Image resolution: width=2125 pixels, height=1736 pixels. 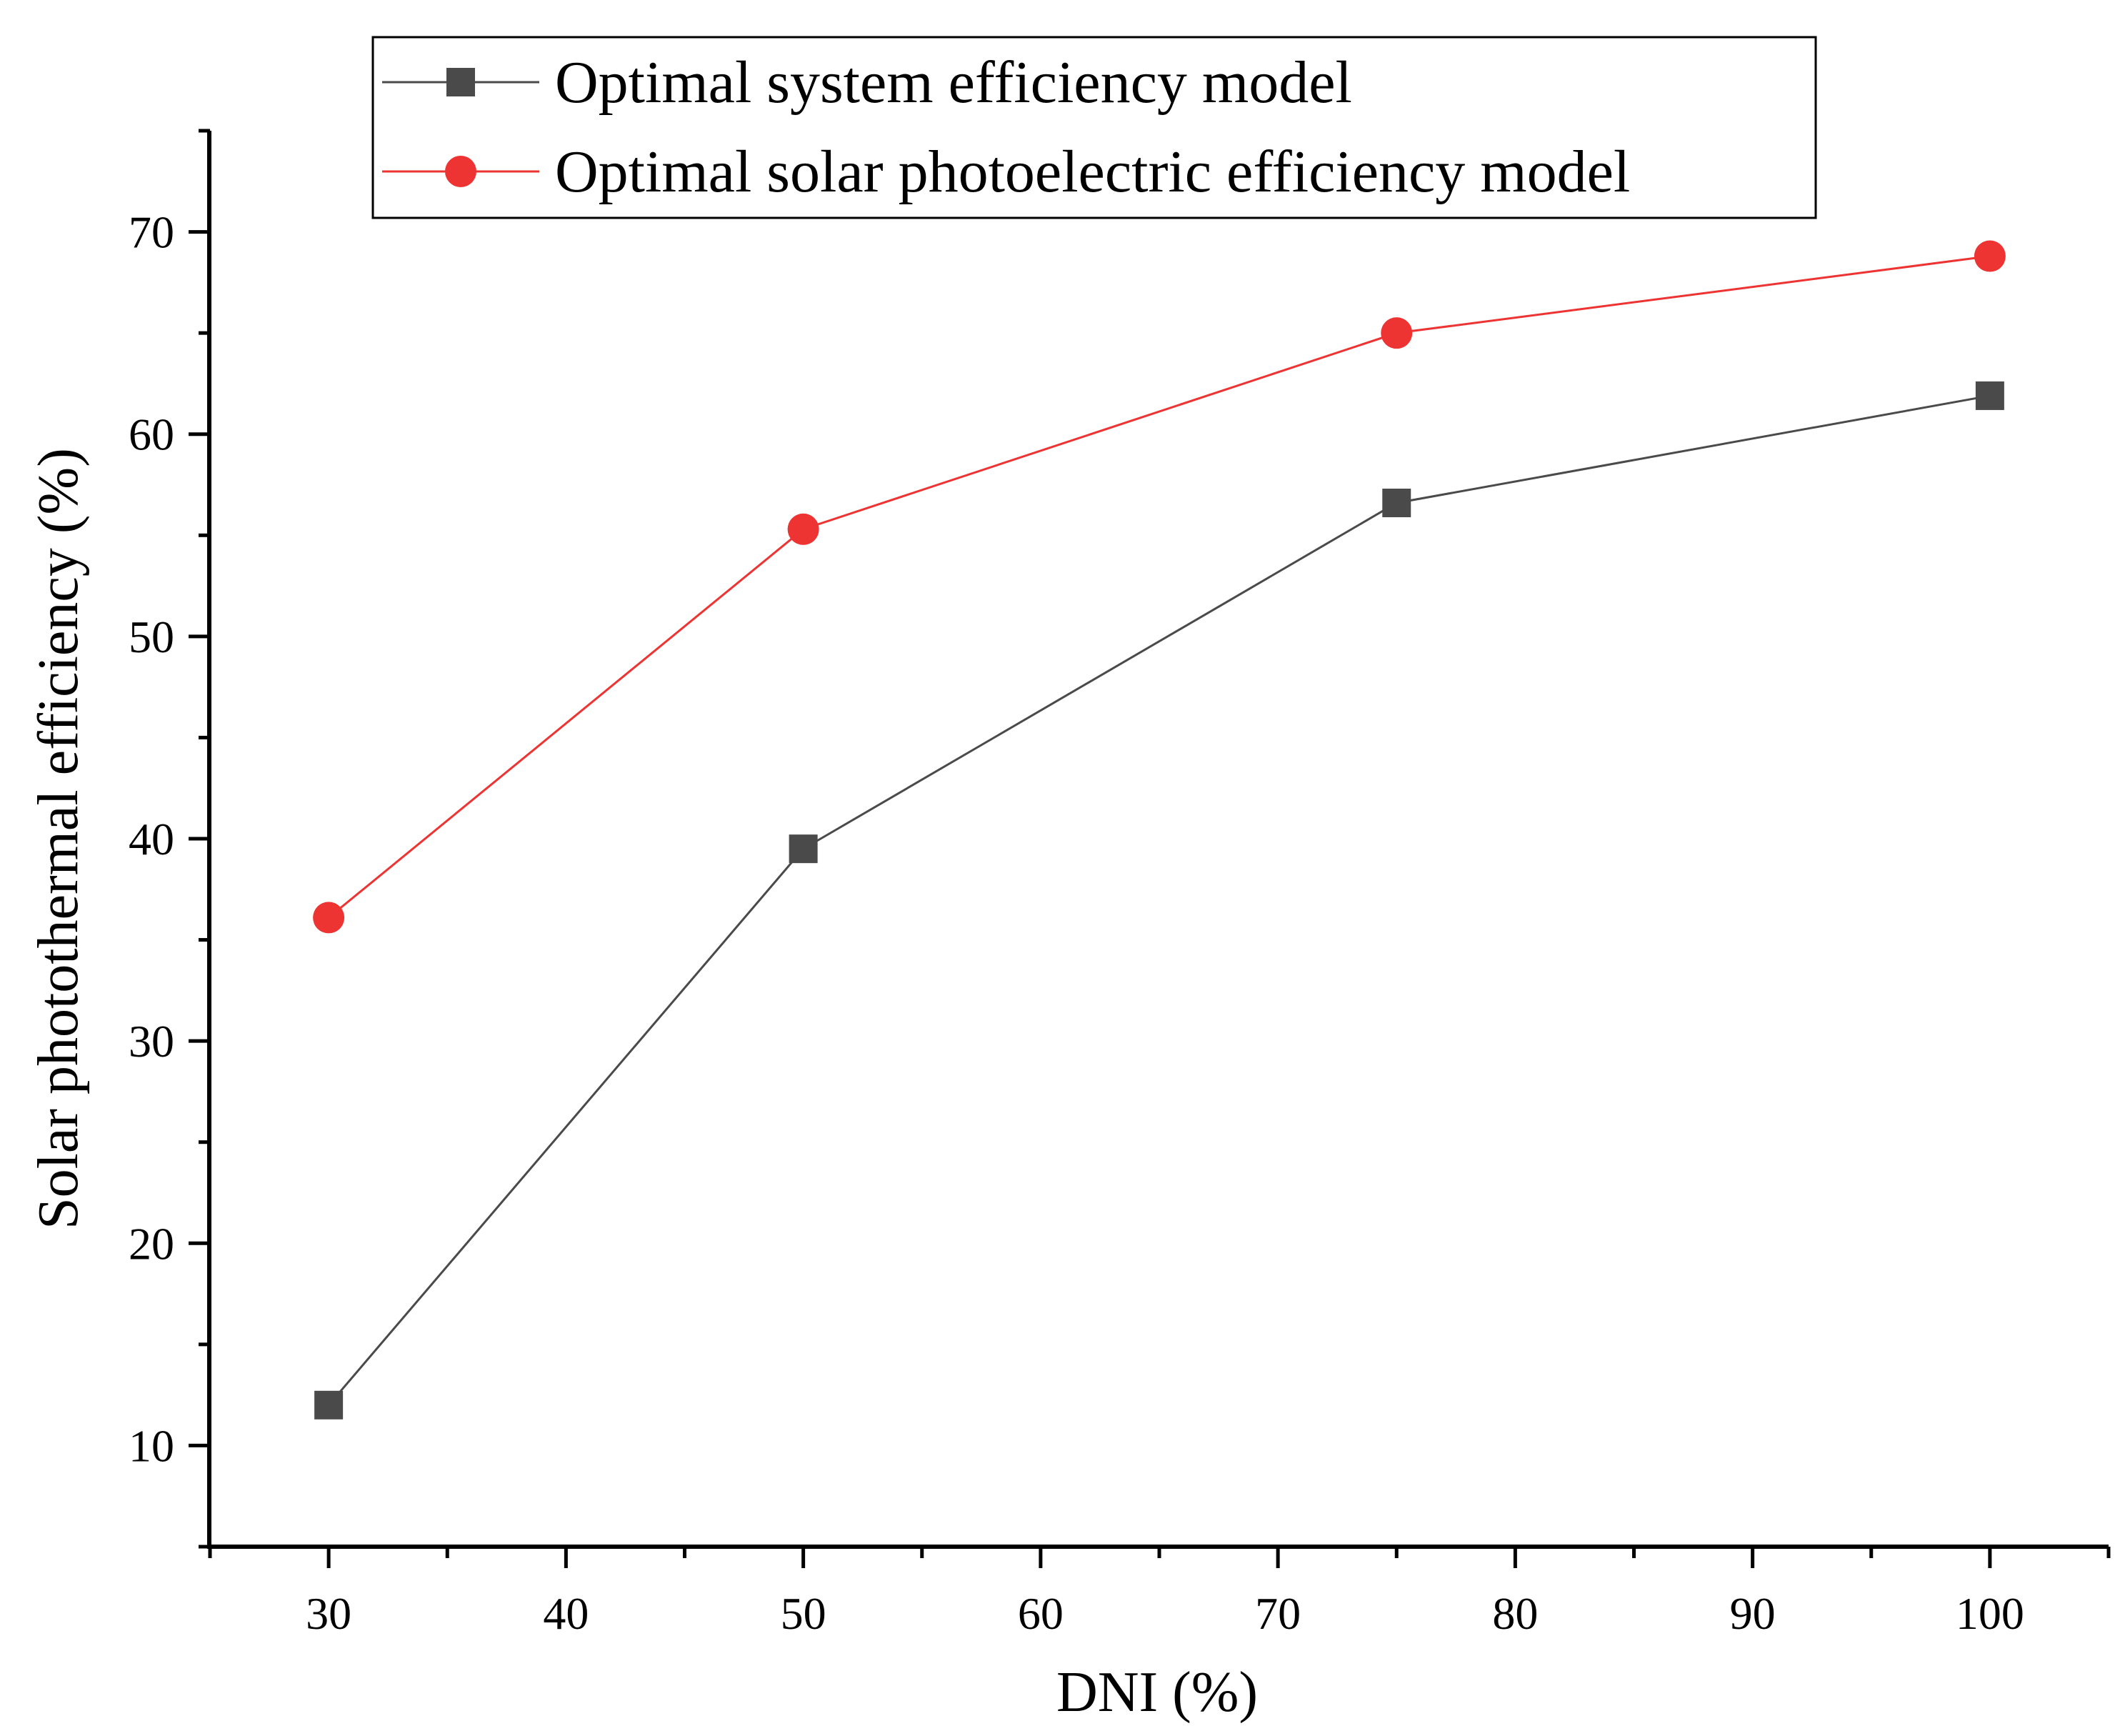 I want to click on legend-label: Optimal system efficiency model, so click(x=953, y=82).